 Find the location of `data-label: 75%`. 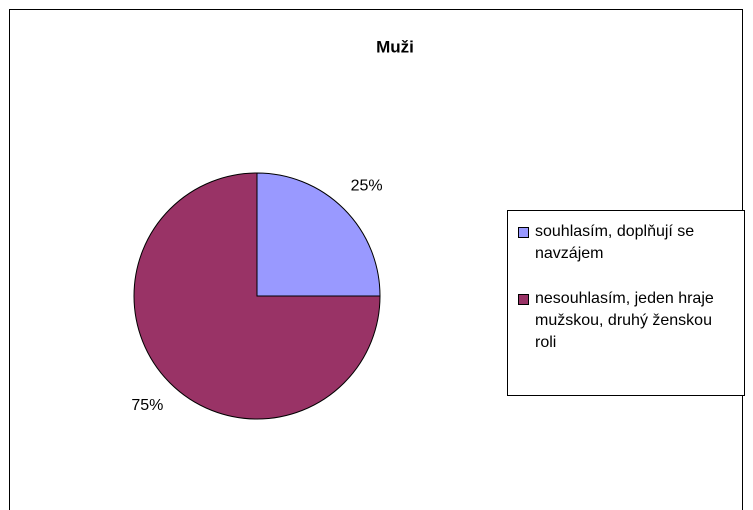

data-label: 75% is located at coordinates (147, 405).